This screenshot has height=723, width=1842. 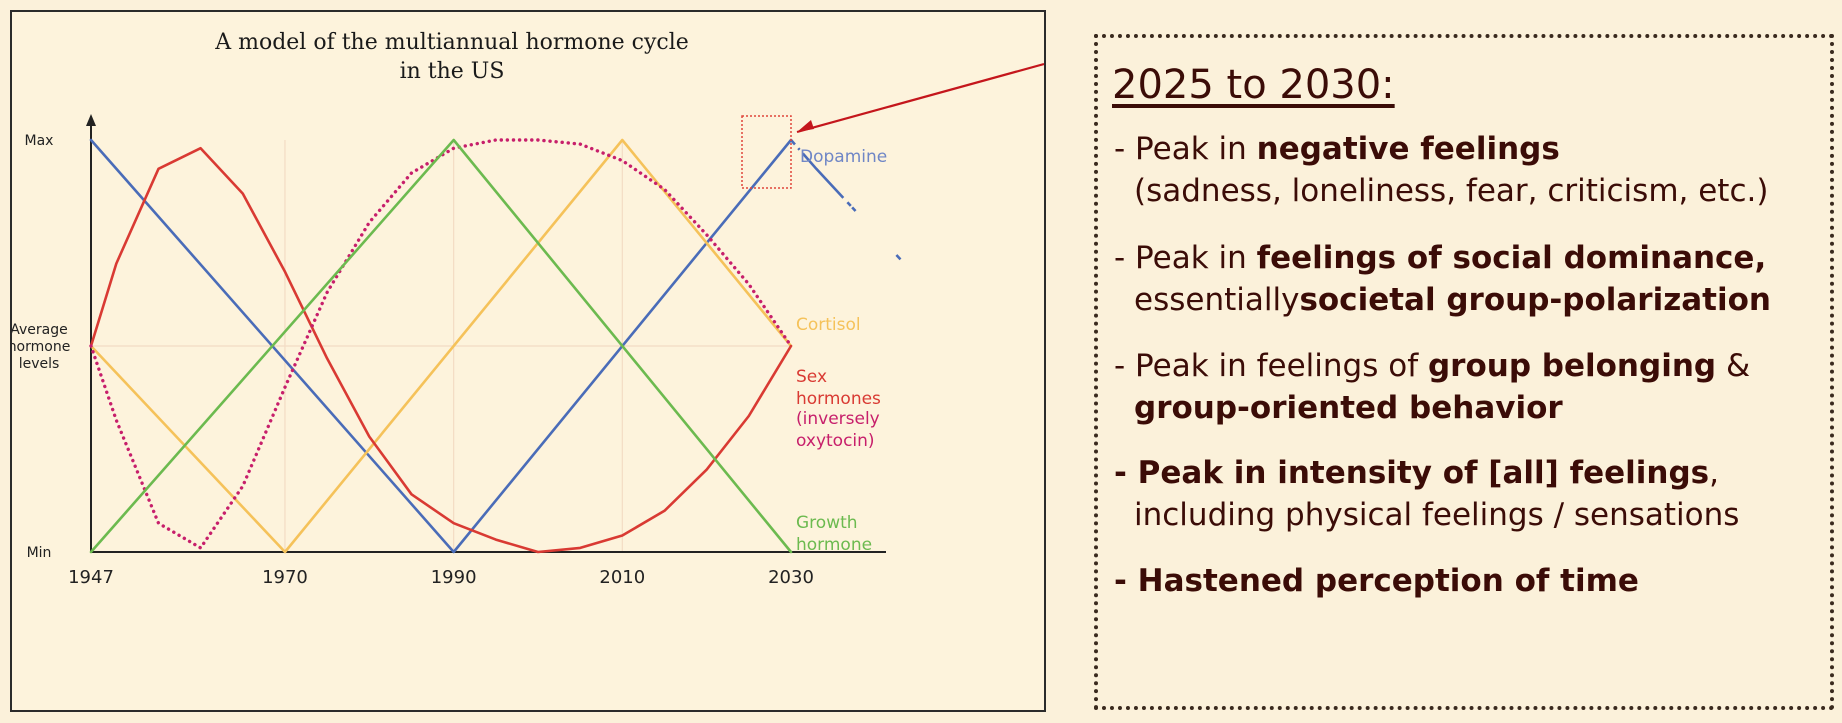 I want to click on note-2-line-2-bold: societal group-polarization, so click(x=1535, y=300).